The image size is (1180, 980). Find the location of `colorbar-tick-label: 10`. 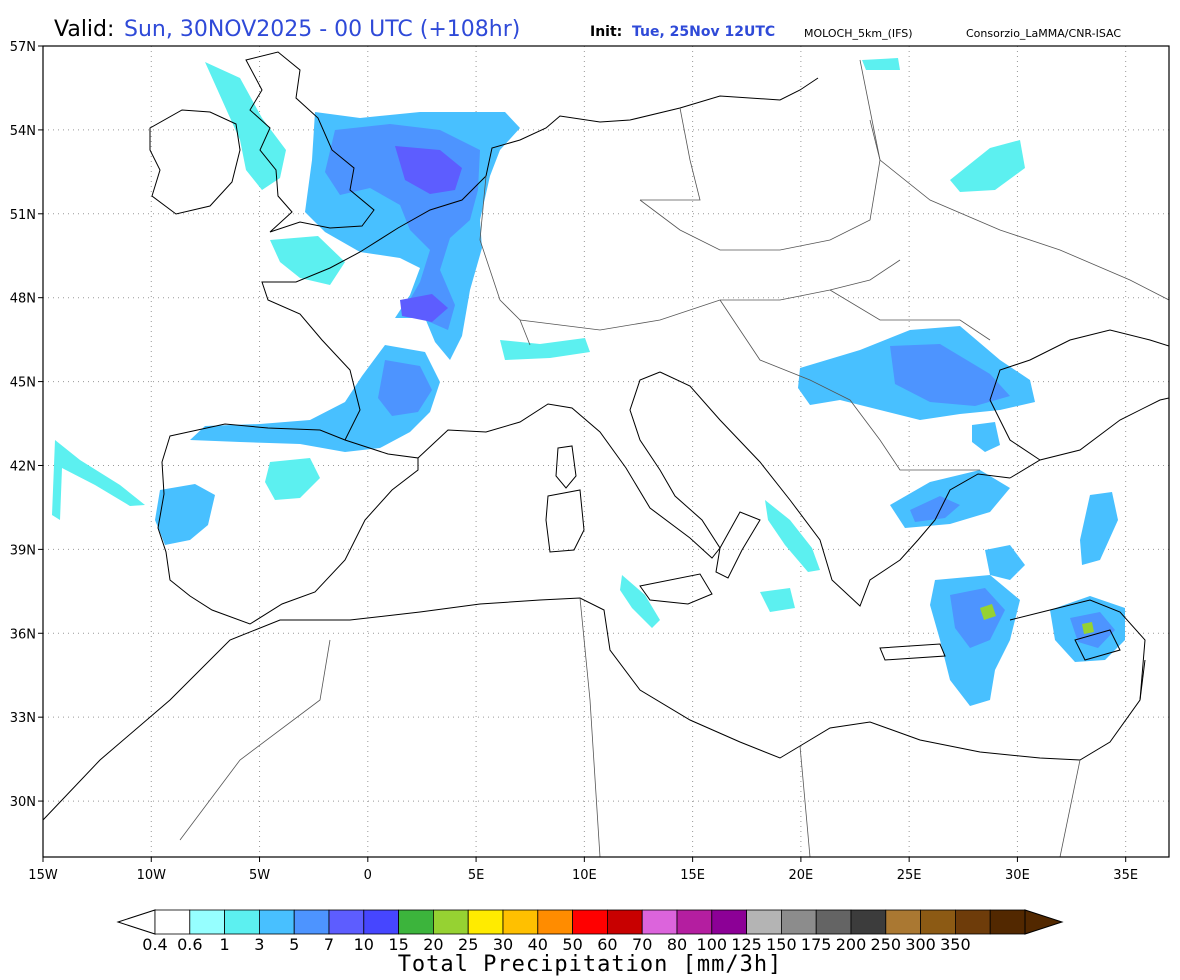

colorbar-tick-label: 10 is located at coordinates (364, 943).